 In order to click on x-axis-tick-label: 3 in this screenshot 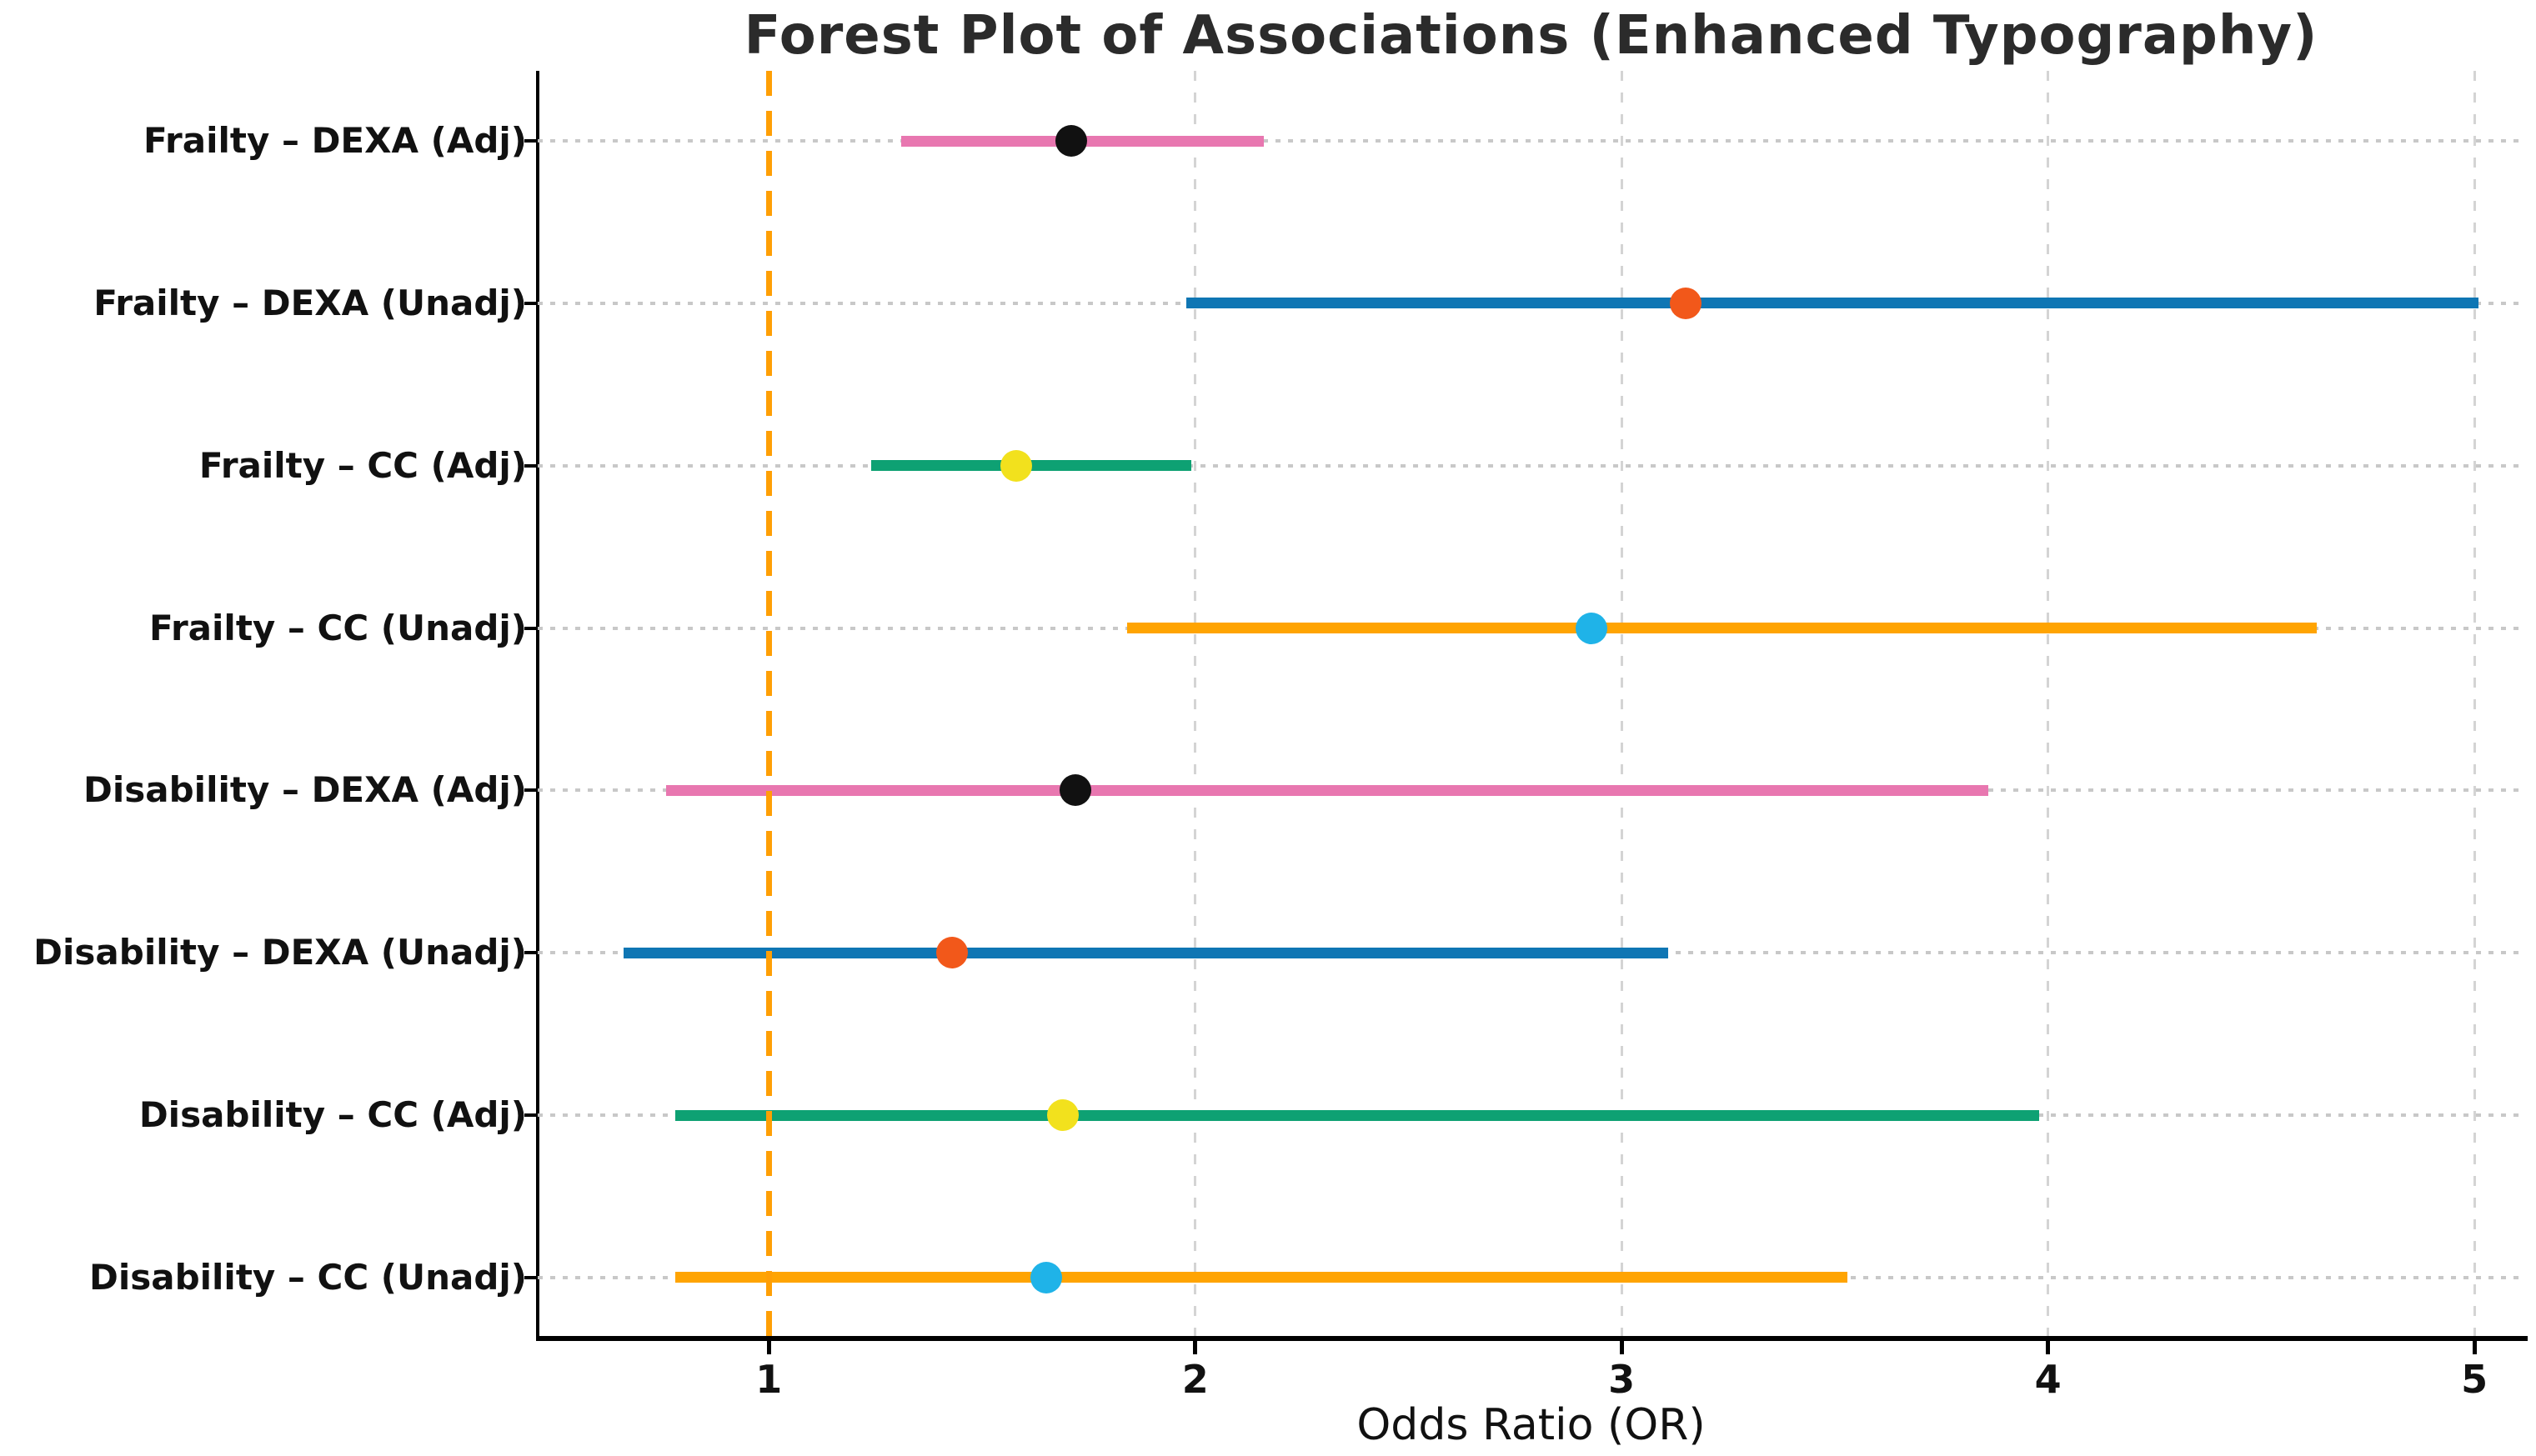, I will do `click(1622, 1379)`.